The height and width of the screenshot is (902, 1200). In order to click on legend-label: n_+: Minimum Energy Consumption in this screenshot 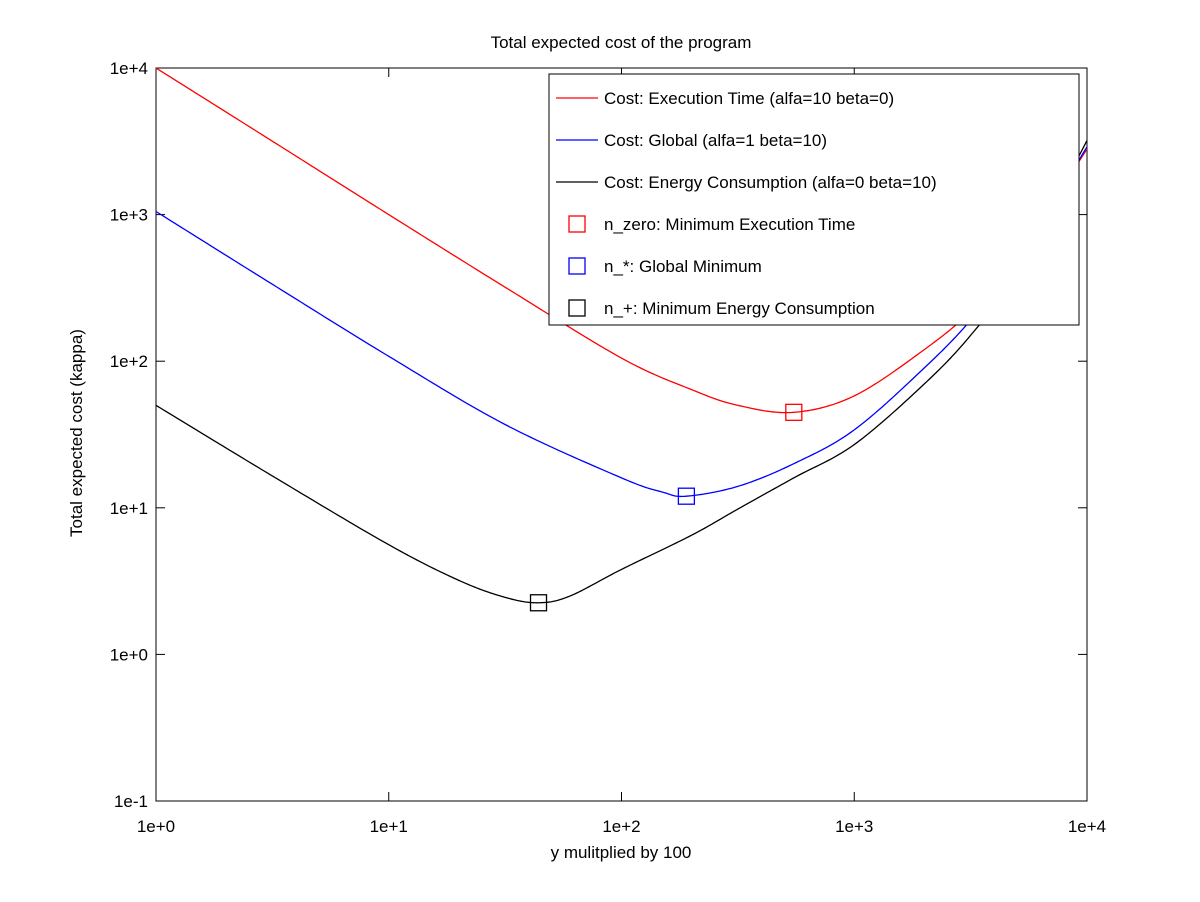, I will do `click(739, 308)`.